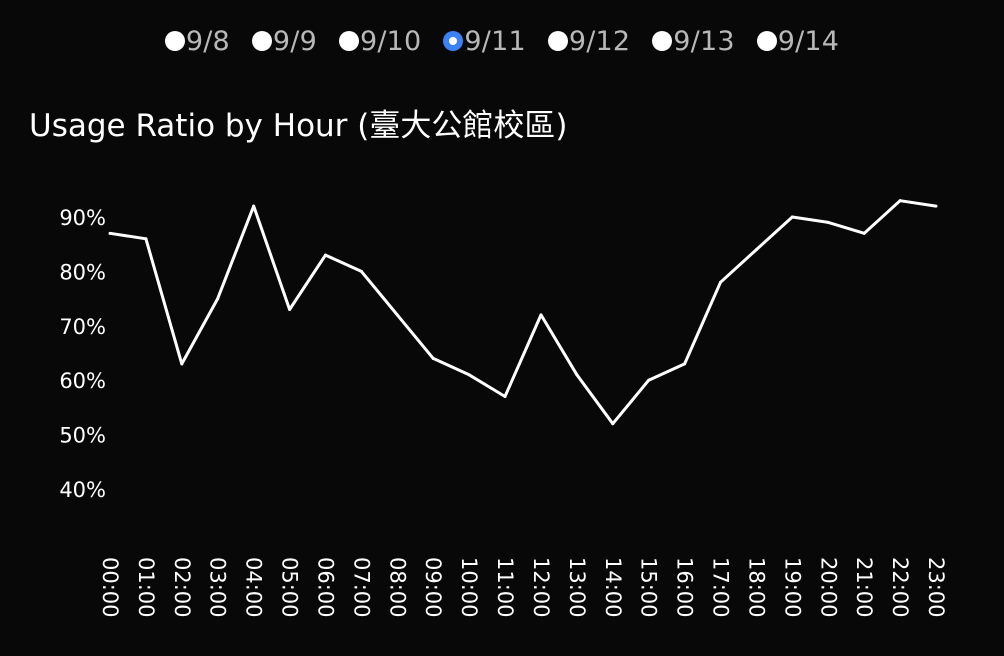 This screenshot has height=656, width=1004. I want to click on y-tick-label: 60%, so click(82, 381).